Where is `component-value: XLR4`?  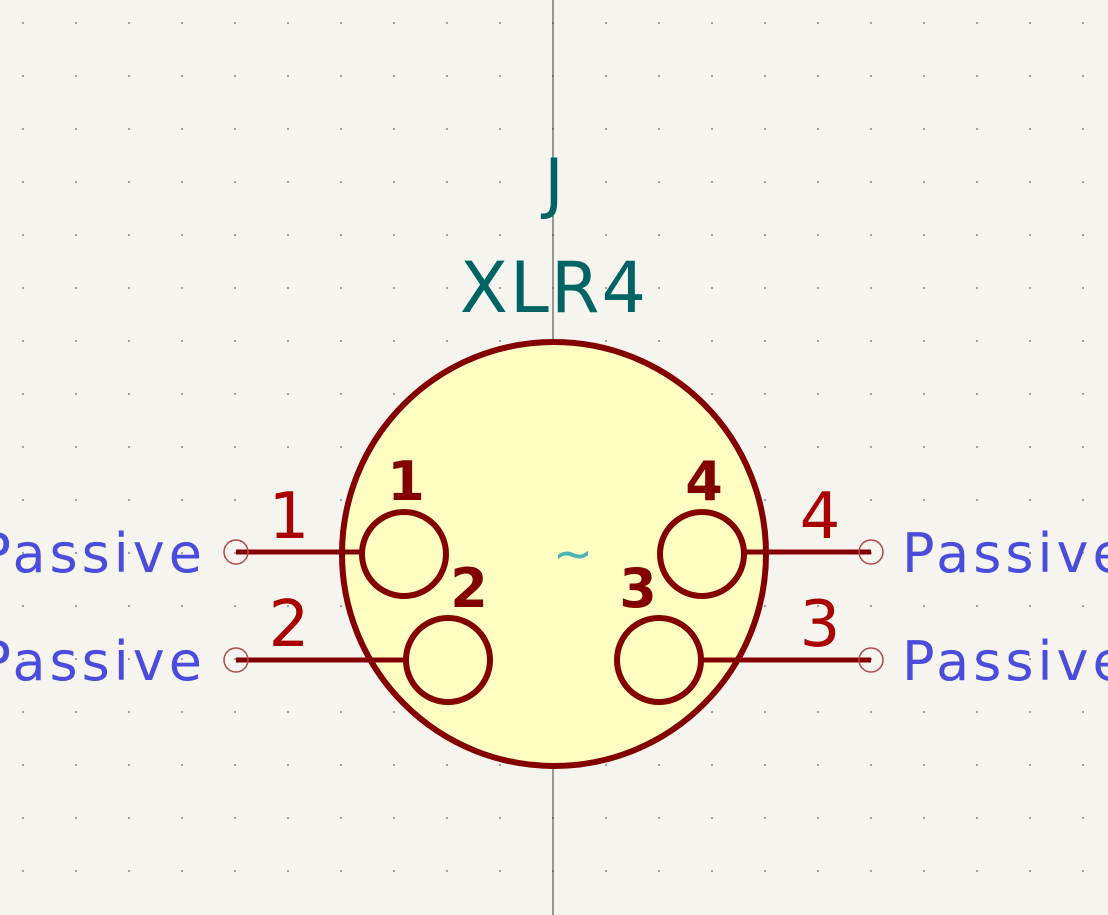
component-value: XLR4 is located at coordinates (554, 288).